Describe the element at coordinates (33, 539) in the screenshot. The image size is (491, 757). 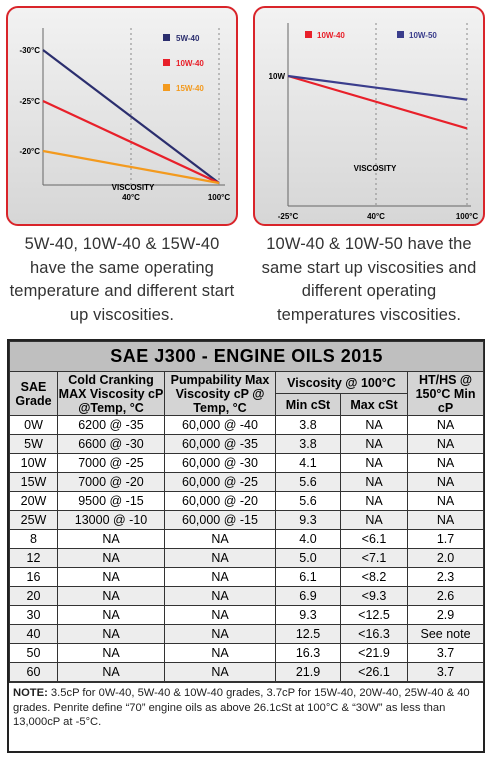
I see `table-cell: 8` at that location.